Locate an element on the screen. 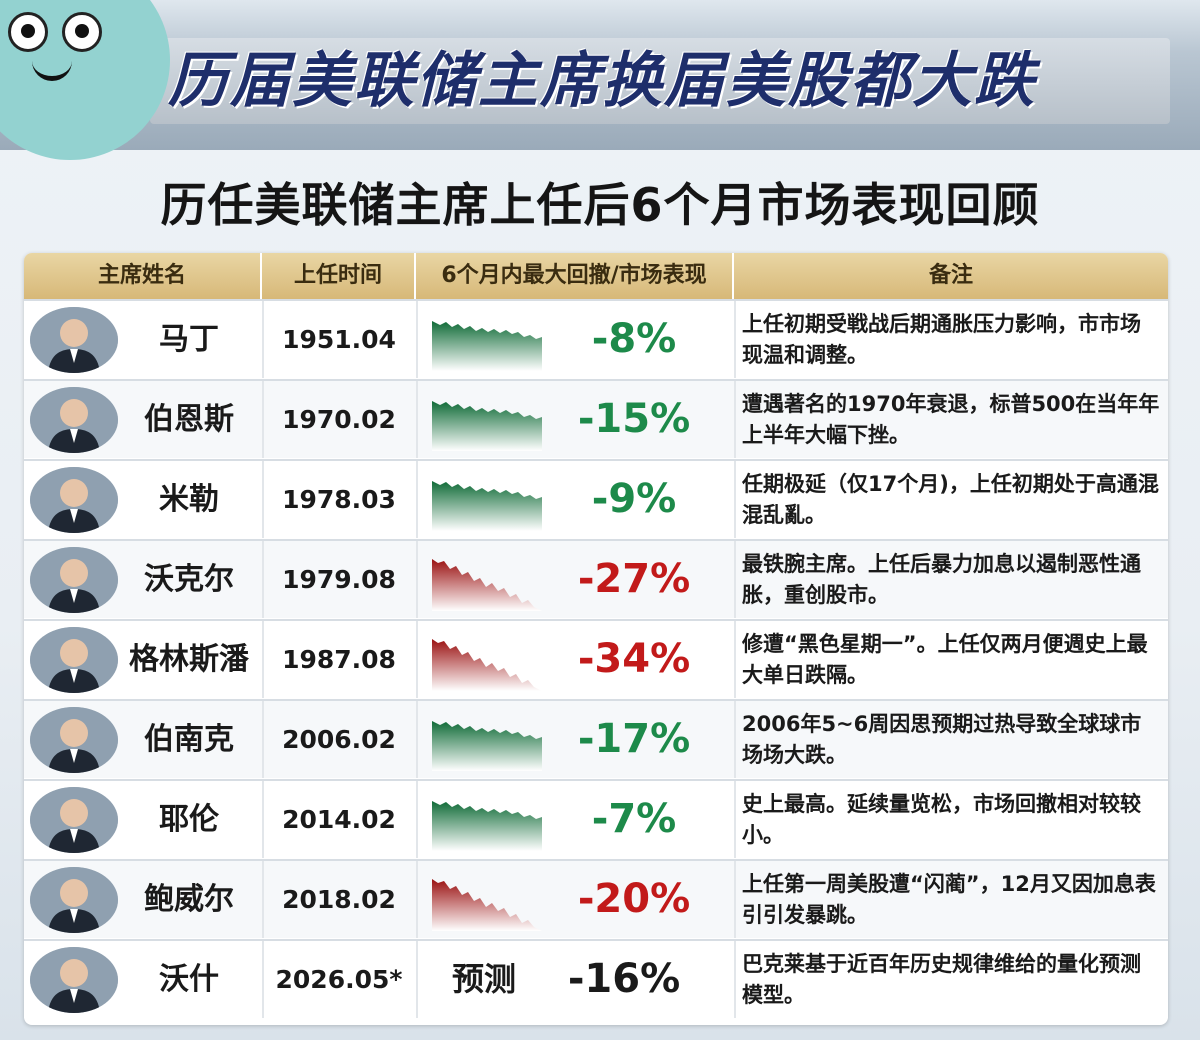  drawdown-value: -34% is located at coordinates (634, 659).